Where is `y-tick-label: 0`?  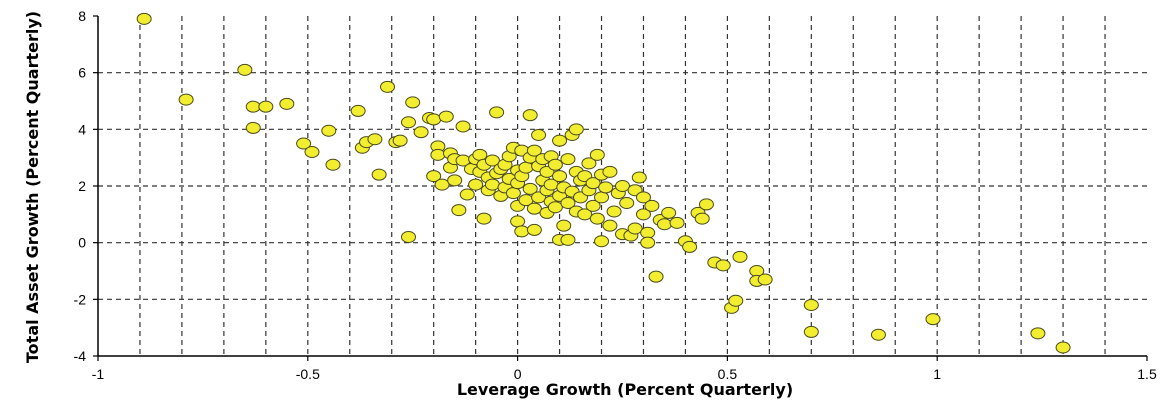 y-tick-label: 0 is located at coordinates (82, 243).